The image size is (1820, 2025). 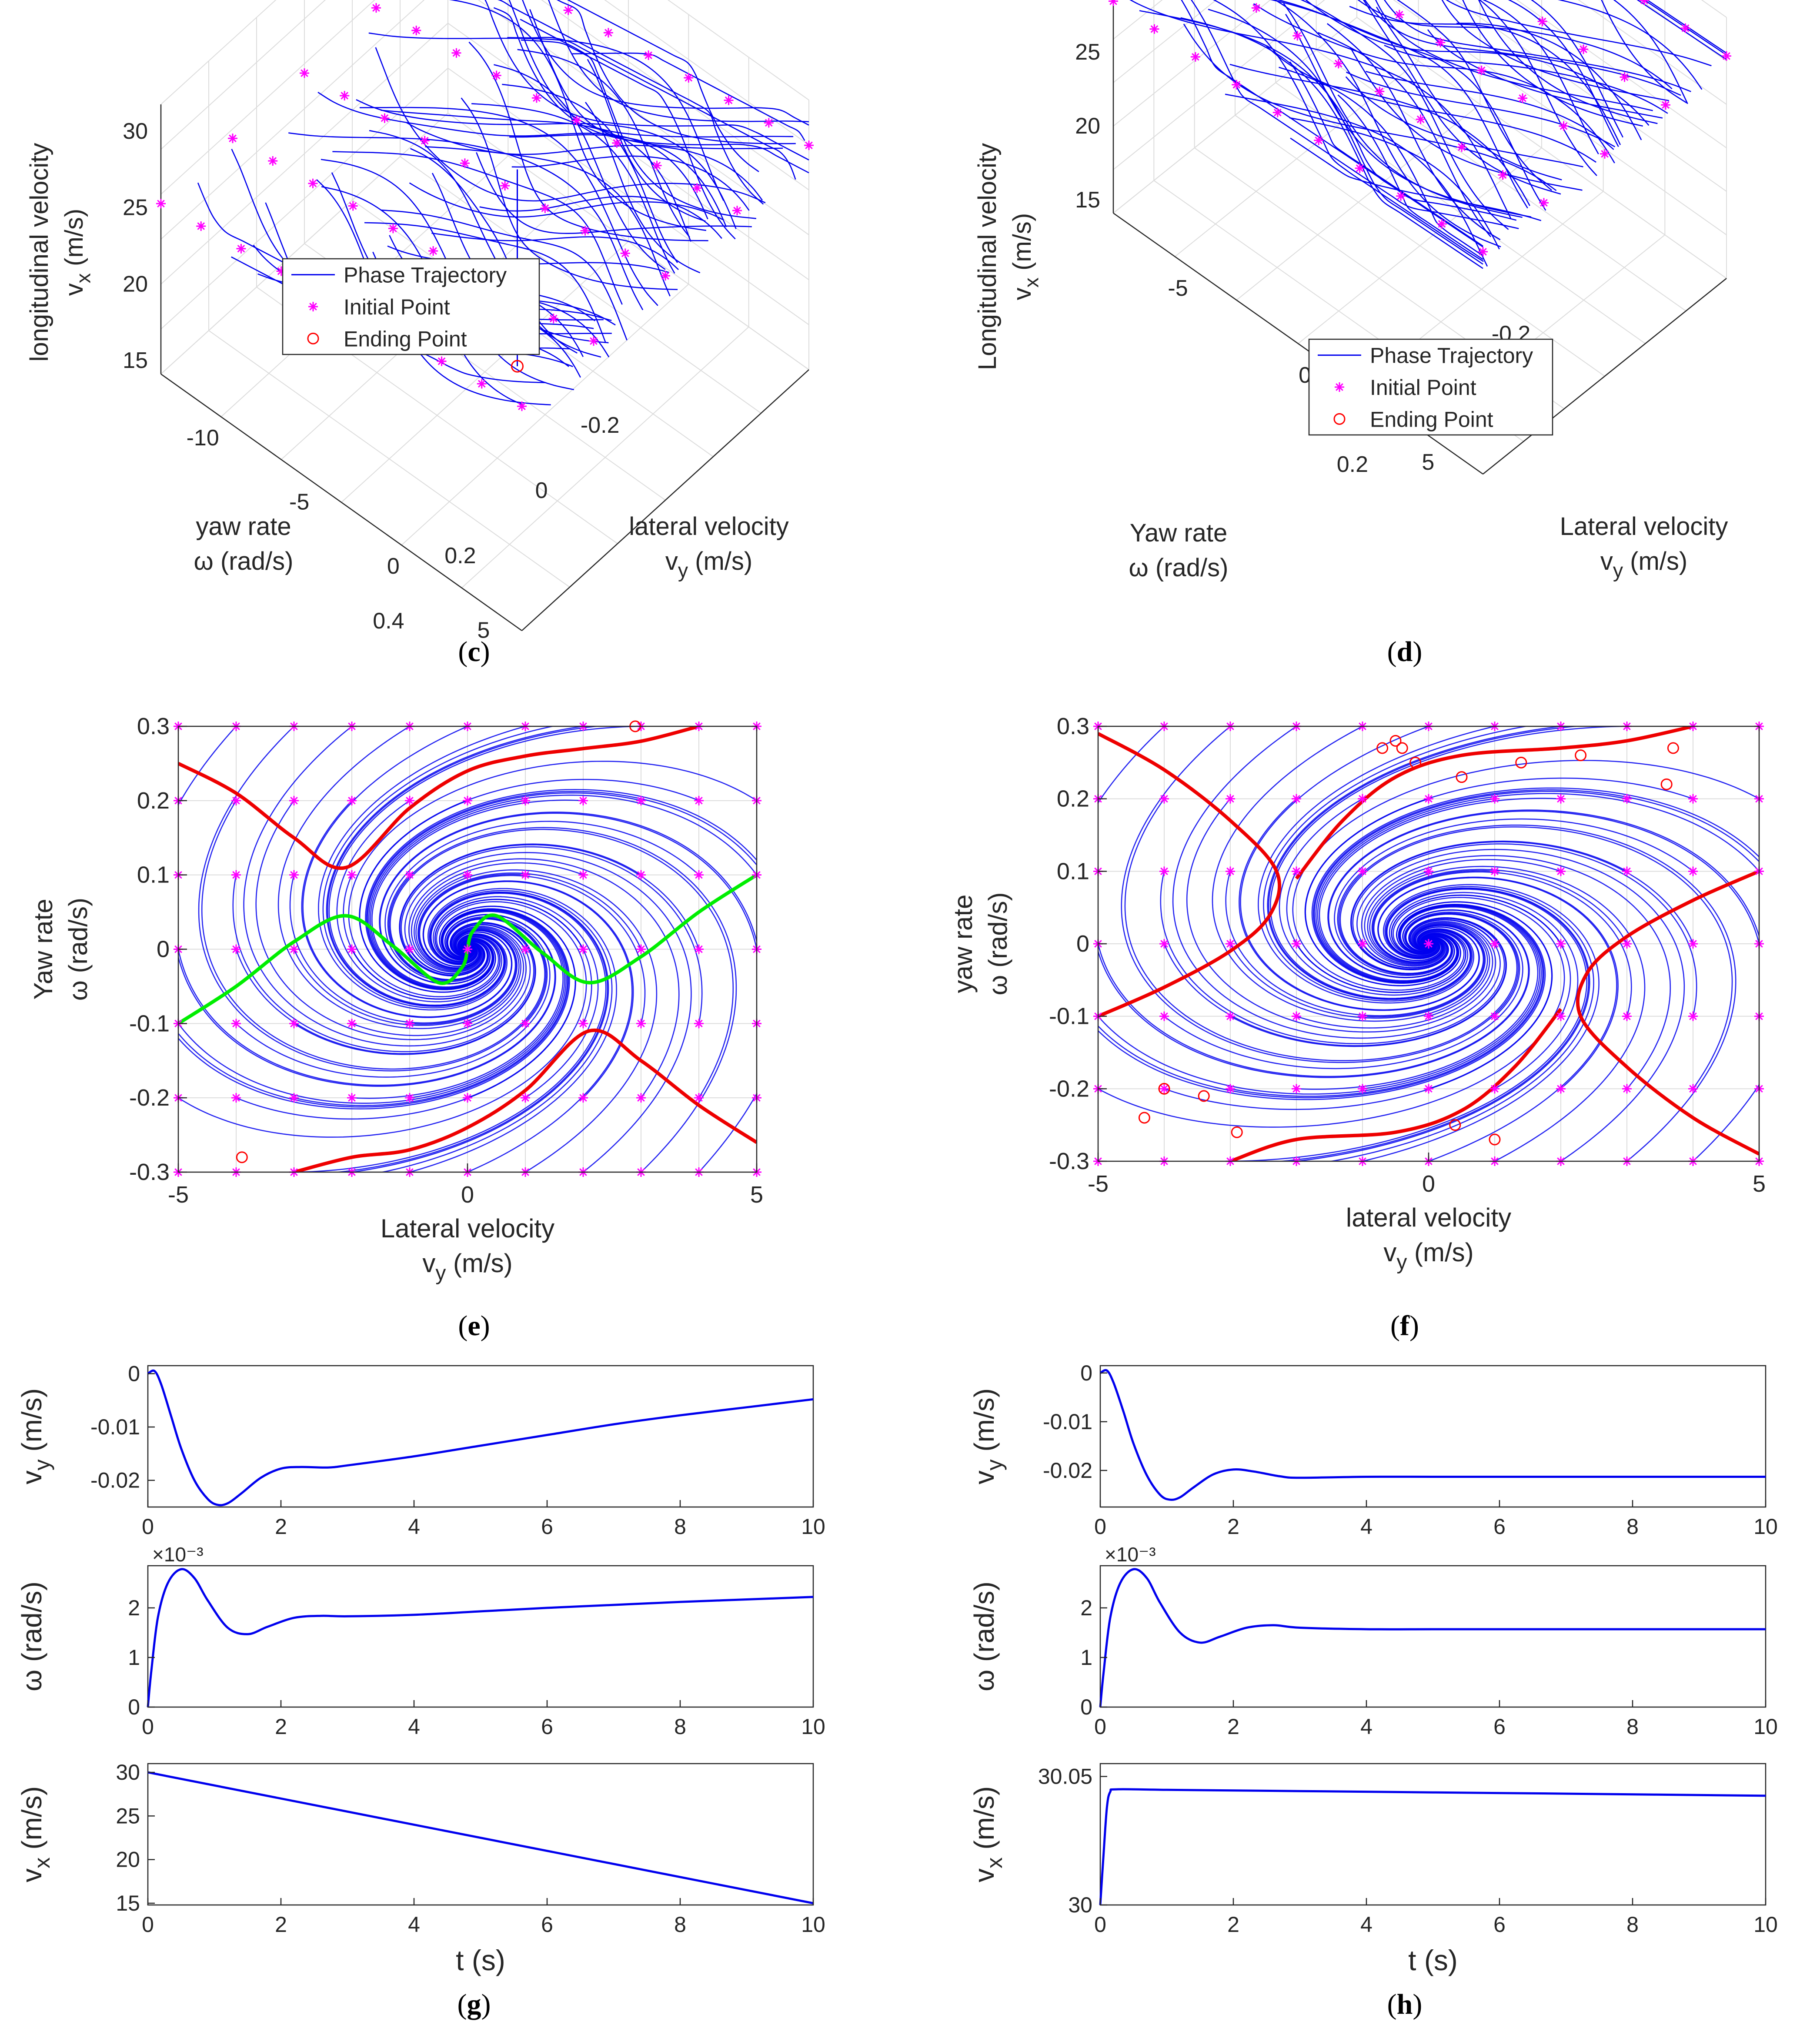 I want to click on x-tick-label: 4, so click(x=414, y=1526).